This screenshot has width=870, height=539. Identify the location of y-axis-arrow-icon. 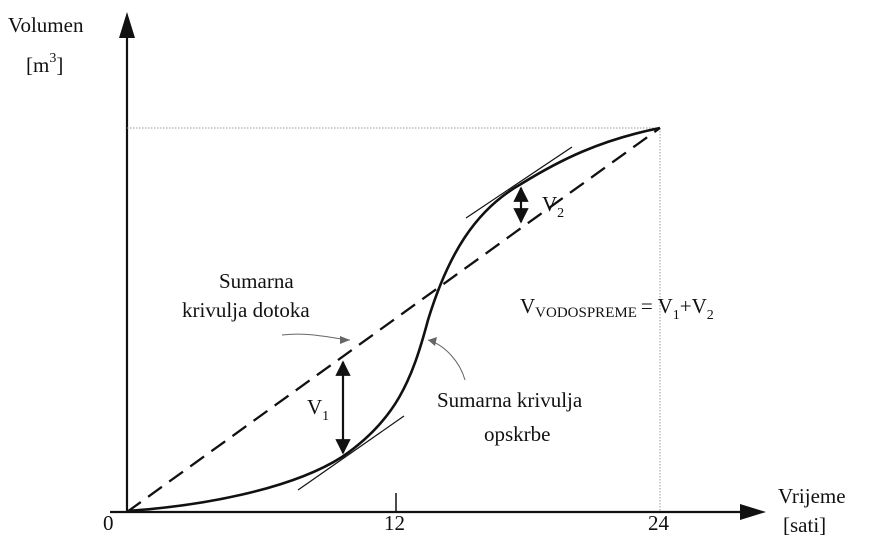
(127, 25).